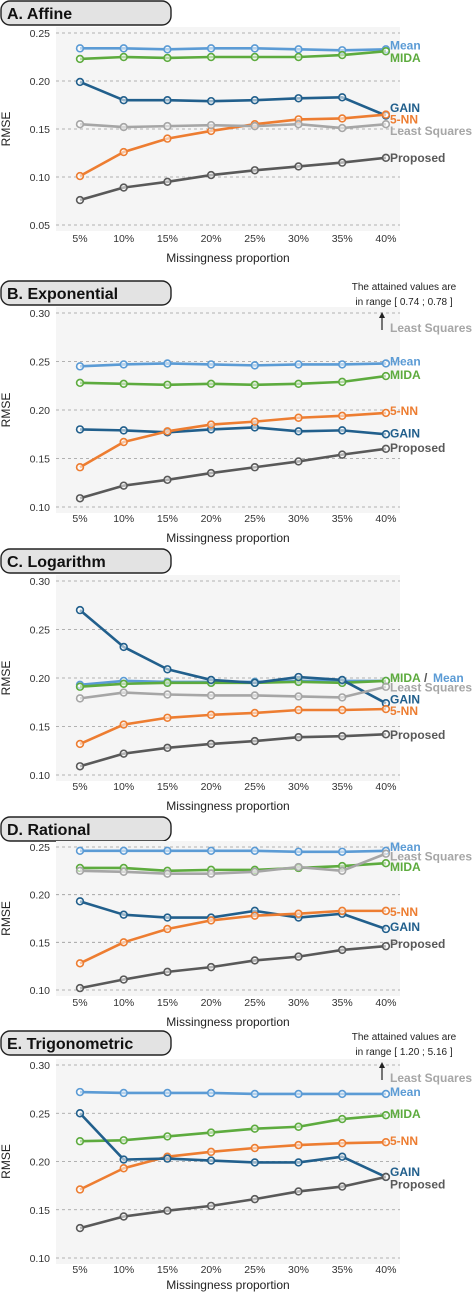 The image size is (474, 1295). I want to click on y-axis-label: RMSE, so click(6, 678).